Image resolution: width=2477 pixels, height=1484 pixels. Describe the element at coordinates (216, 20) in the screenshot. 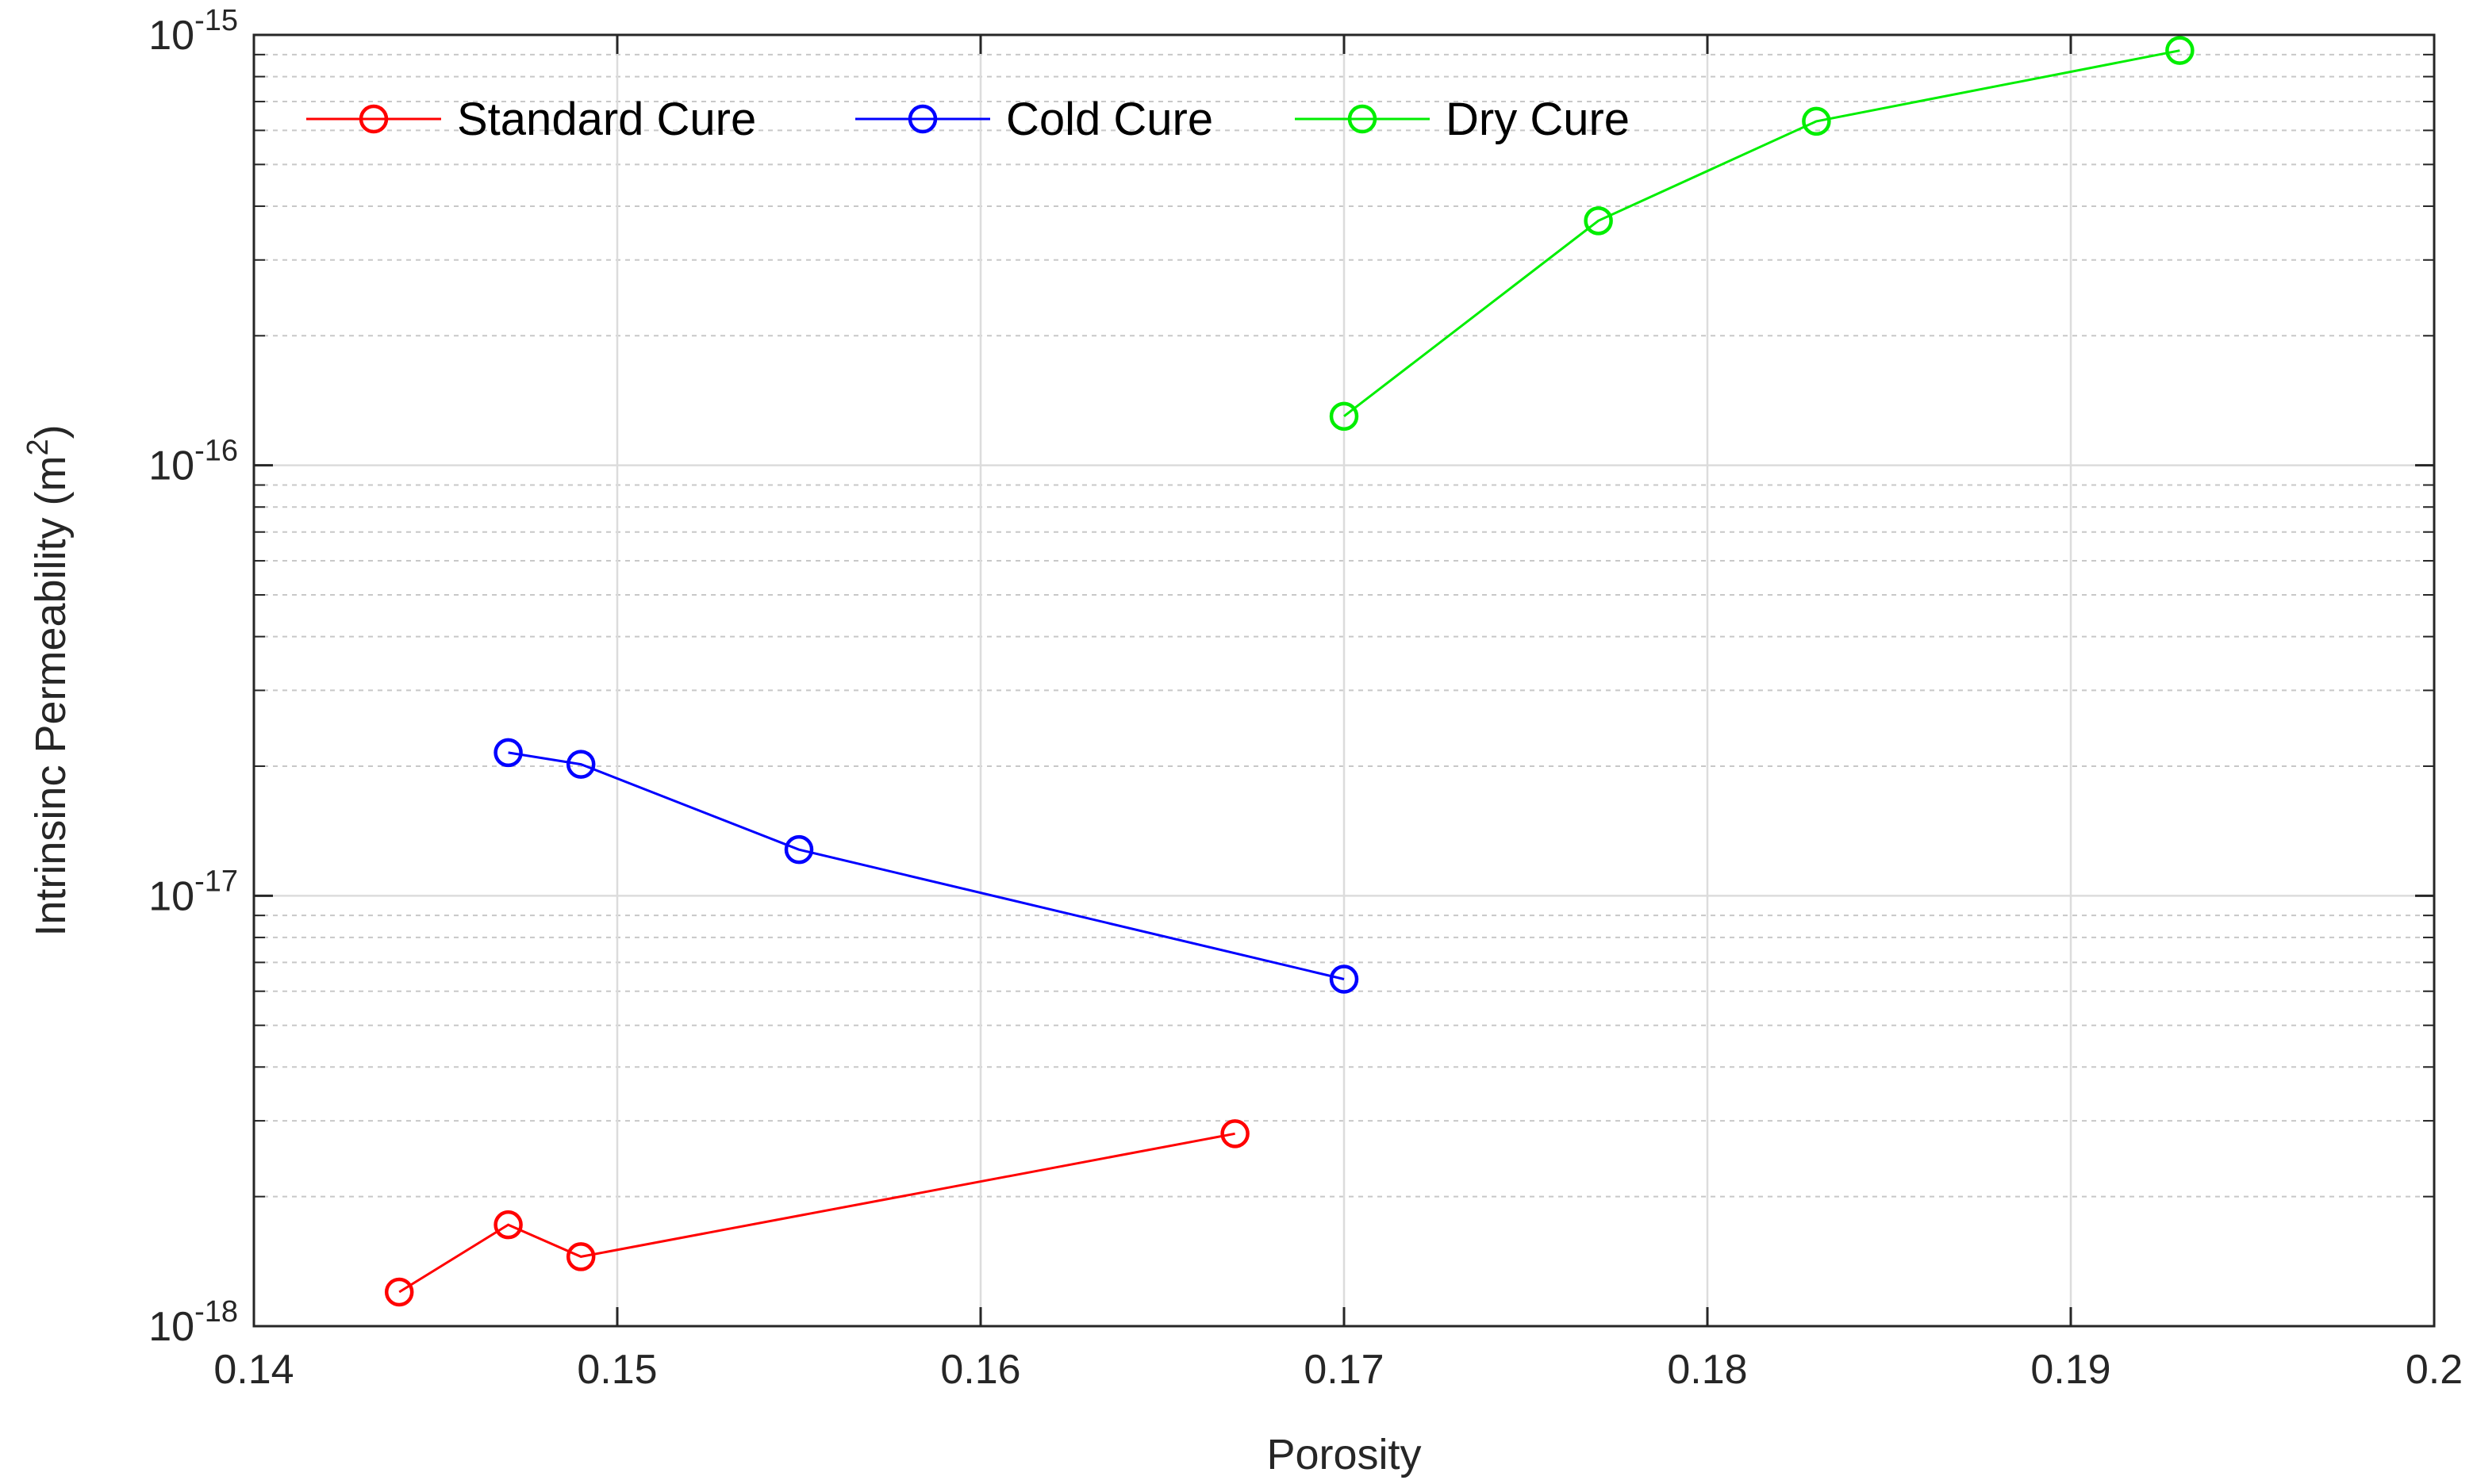

I see `y-tick-exponent: -15` at that location.